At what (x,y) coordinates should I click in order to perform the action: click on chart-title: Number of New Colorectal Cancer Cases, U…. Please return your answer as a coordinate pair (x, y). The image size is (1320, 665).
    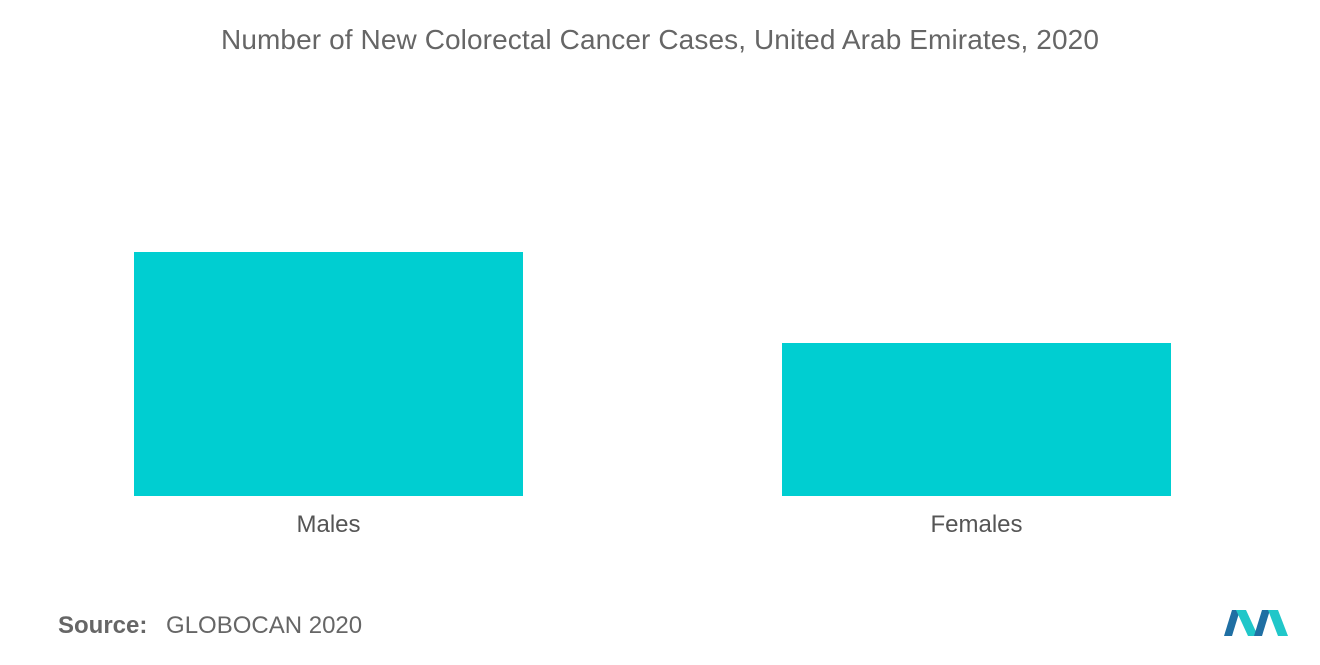
    Looking at the image, I should click on (660, 39).